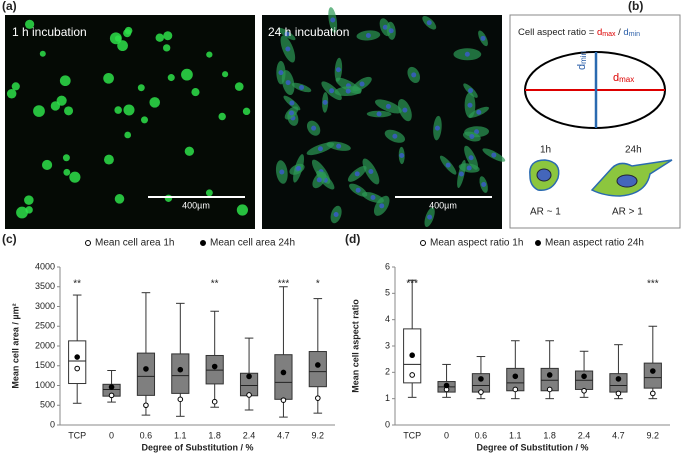 The height and width of the screenshot is (460, 685). Describe the element at coordinates (352, 239) in the screenshot. I see `panel-label: (d)` at that location.